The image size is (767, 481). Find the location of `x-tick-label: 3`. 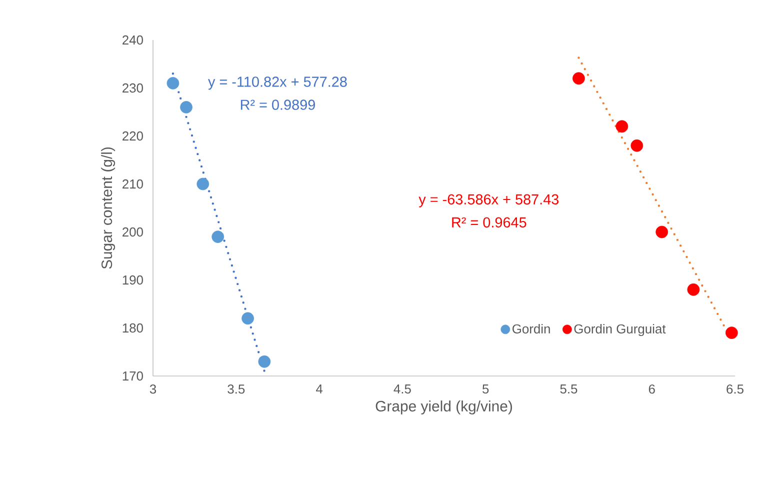

x-tick-label: 3 is located at coordinates (153, 389).